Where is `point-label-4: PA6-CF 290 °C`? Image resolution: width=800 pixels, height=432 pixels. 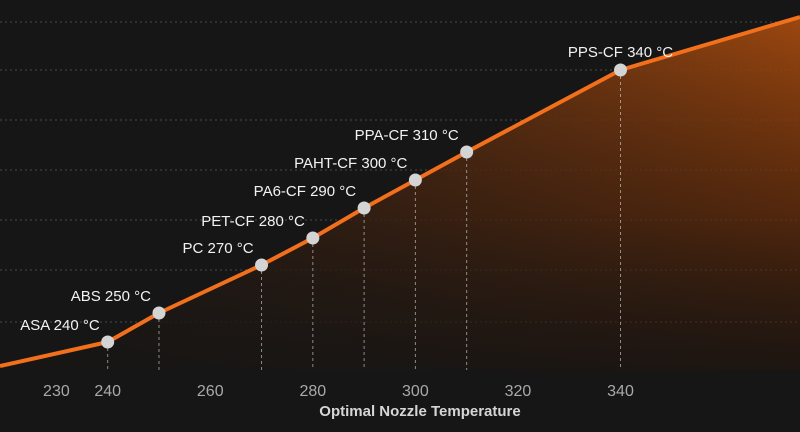
point-label-4: PA6-CF 290 °C is located at coordinates (305, 191).